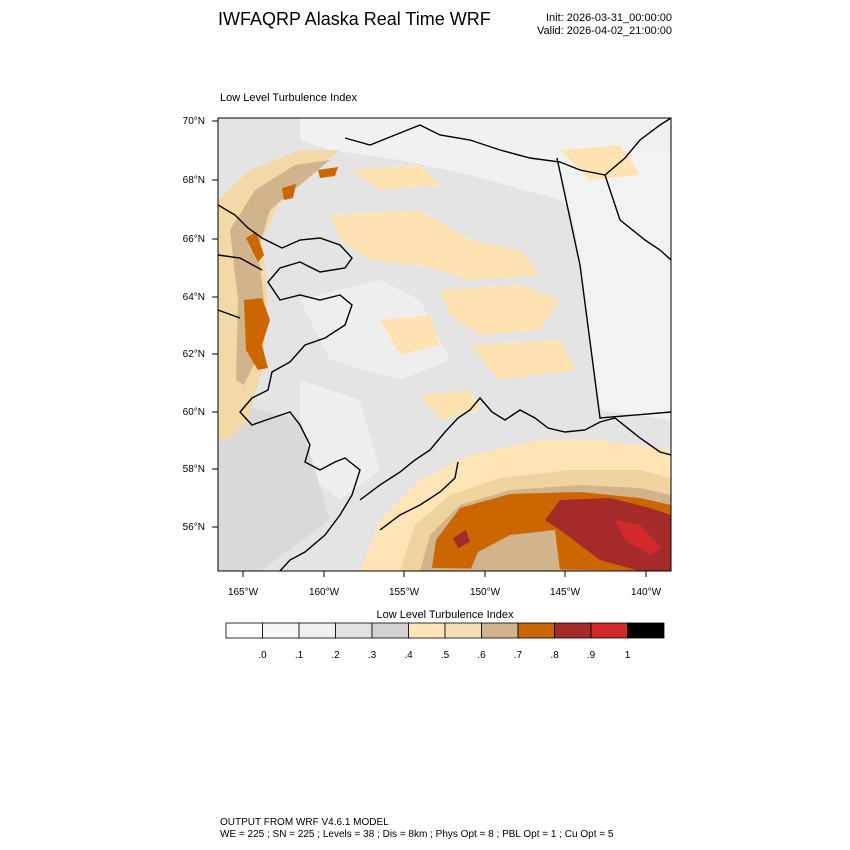 This screenshot has width=850, height=850. What do you see at coordinates (215, 324) in the screenshot?
I see `lat-ticks` at bounding box center [215, 324].